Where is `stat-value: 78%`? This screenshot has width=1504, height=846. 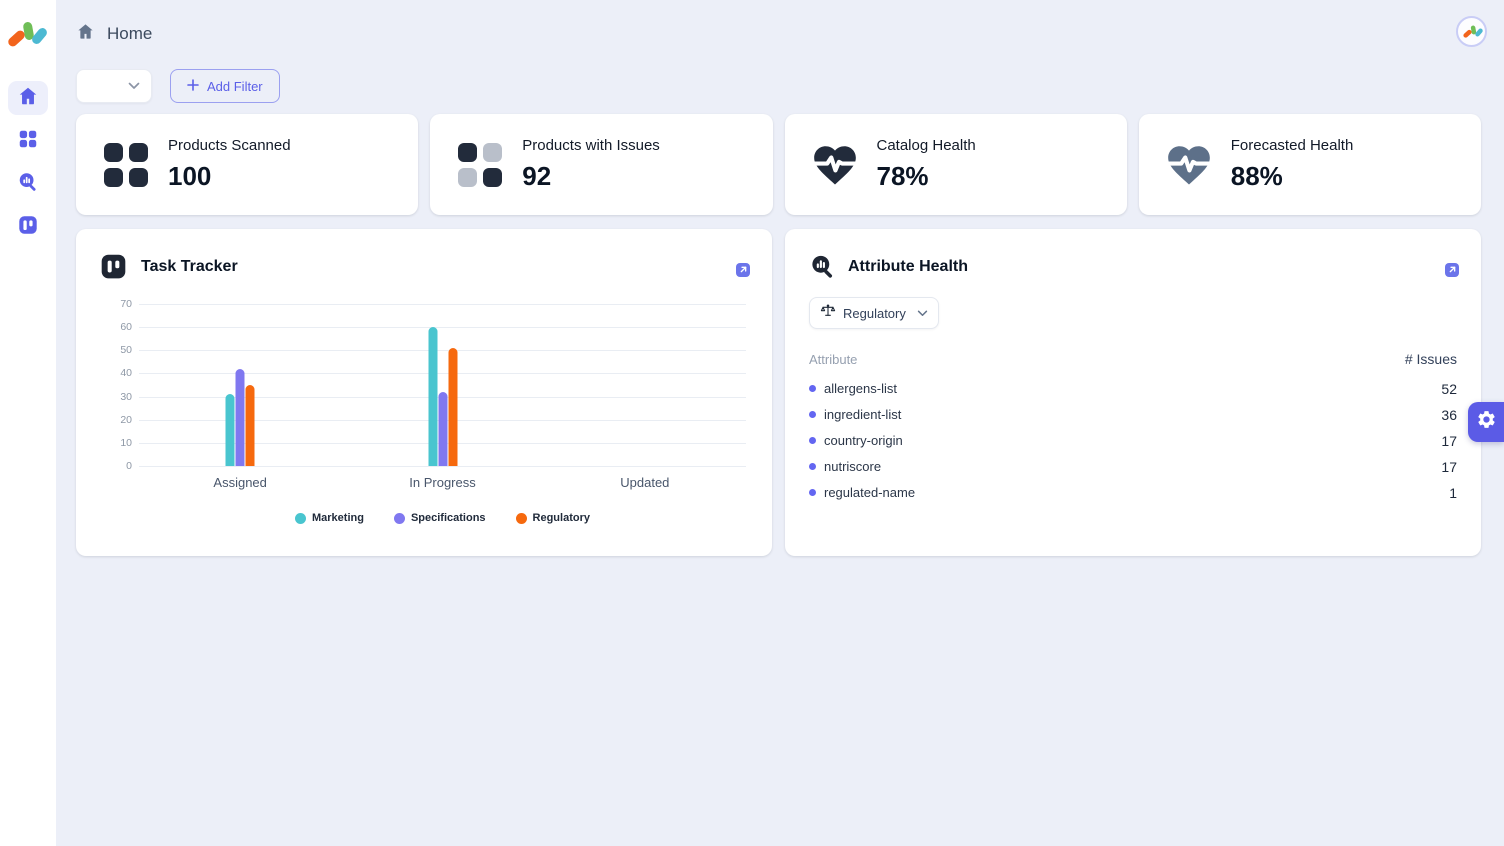
stat-value: 78% is located at coordinates (902, 176).